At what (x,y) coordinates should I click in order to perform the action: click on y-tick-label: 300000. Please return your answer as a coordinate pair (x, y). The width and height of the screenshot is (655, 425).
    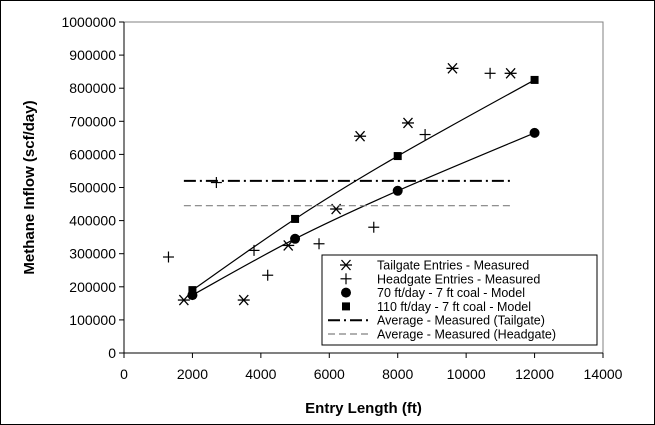
    Looking at the image, I should click on (92, 254).